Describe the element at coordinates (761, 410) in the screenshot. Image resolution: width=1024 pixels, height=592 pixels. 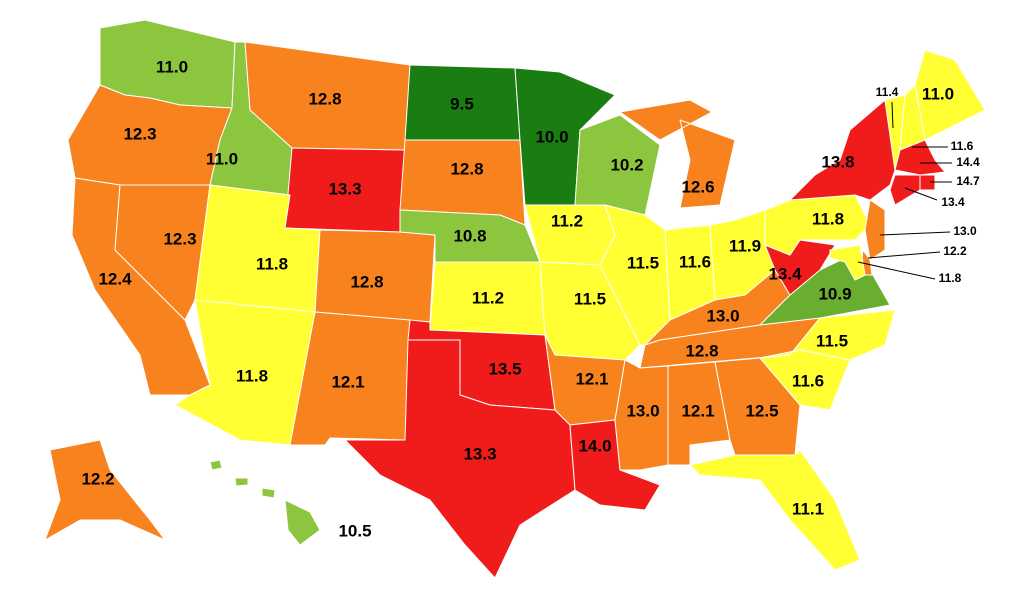
I see `state-value-label: 12.5` at that location.